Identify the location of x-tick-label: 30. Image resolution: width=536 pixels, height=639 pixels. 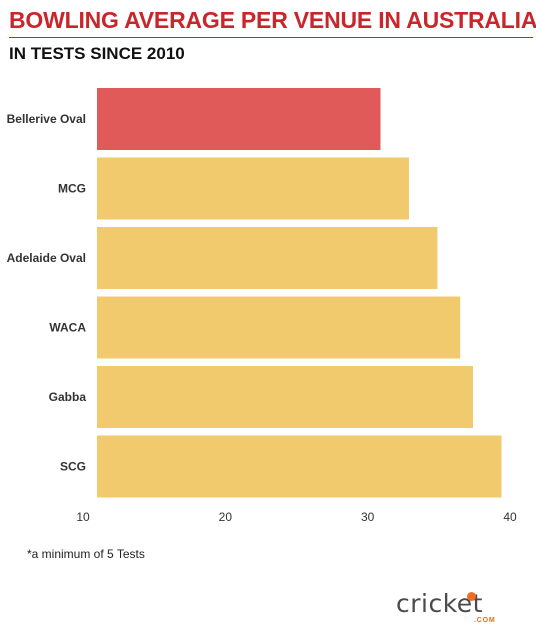
(368, 517).